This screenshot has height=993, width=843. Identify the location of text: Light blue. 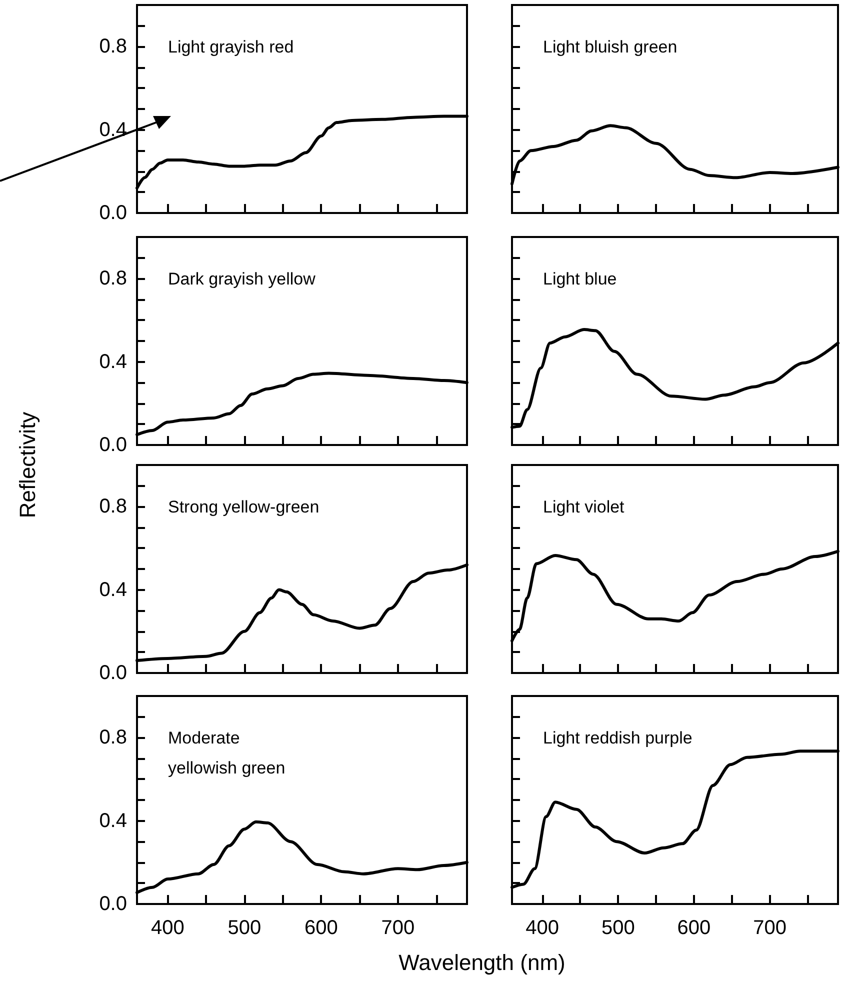
(580, 279).